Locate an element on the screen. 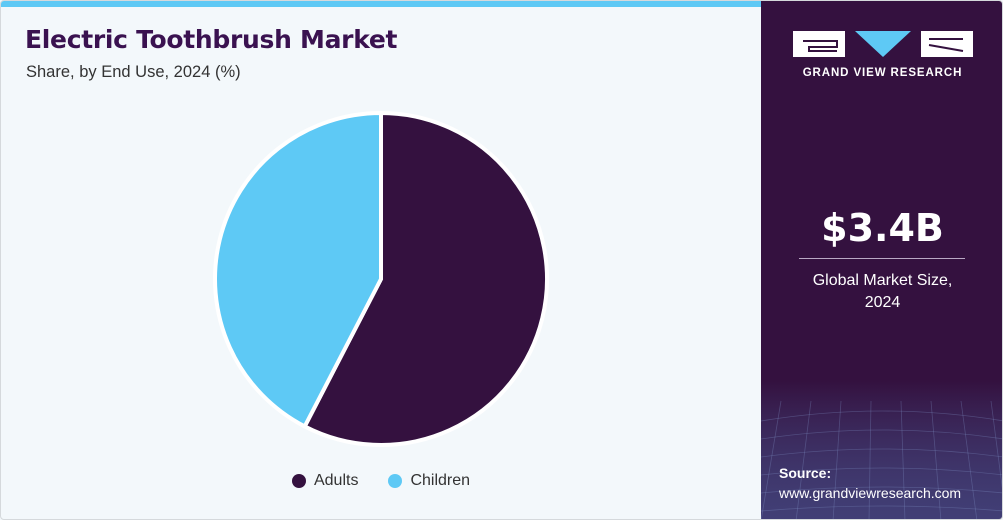  legend-label: Adults is located at coordinates (336, 480).